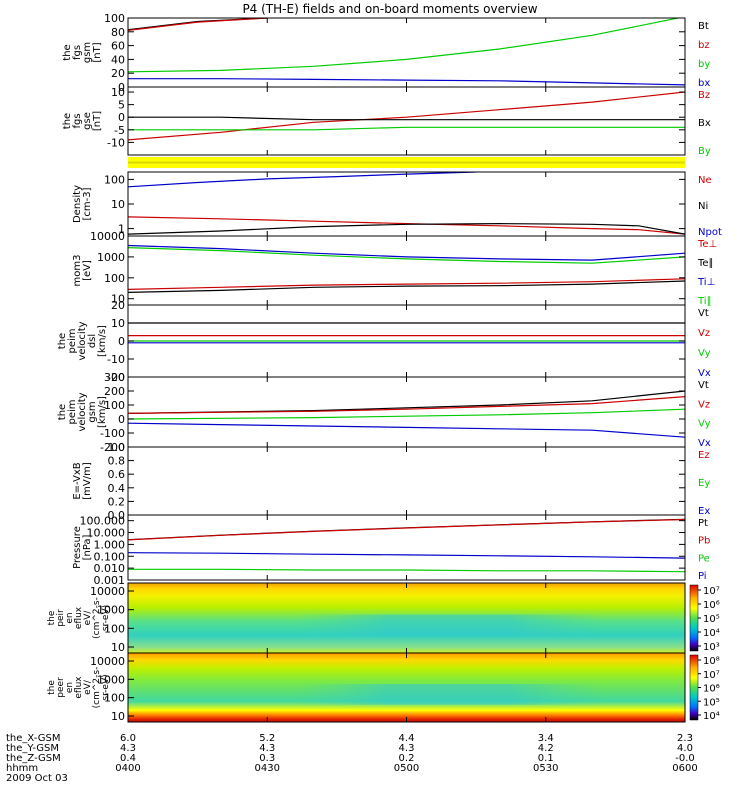 The image size is (750, 800). Describe the element at coordinates (121, 105) in the screenshot. I see `y-tick-label: 5` at that location.